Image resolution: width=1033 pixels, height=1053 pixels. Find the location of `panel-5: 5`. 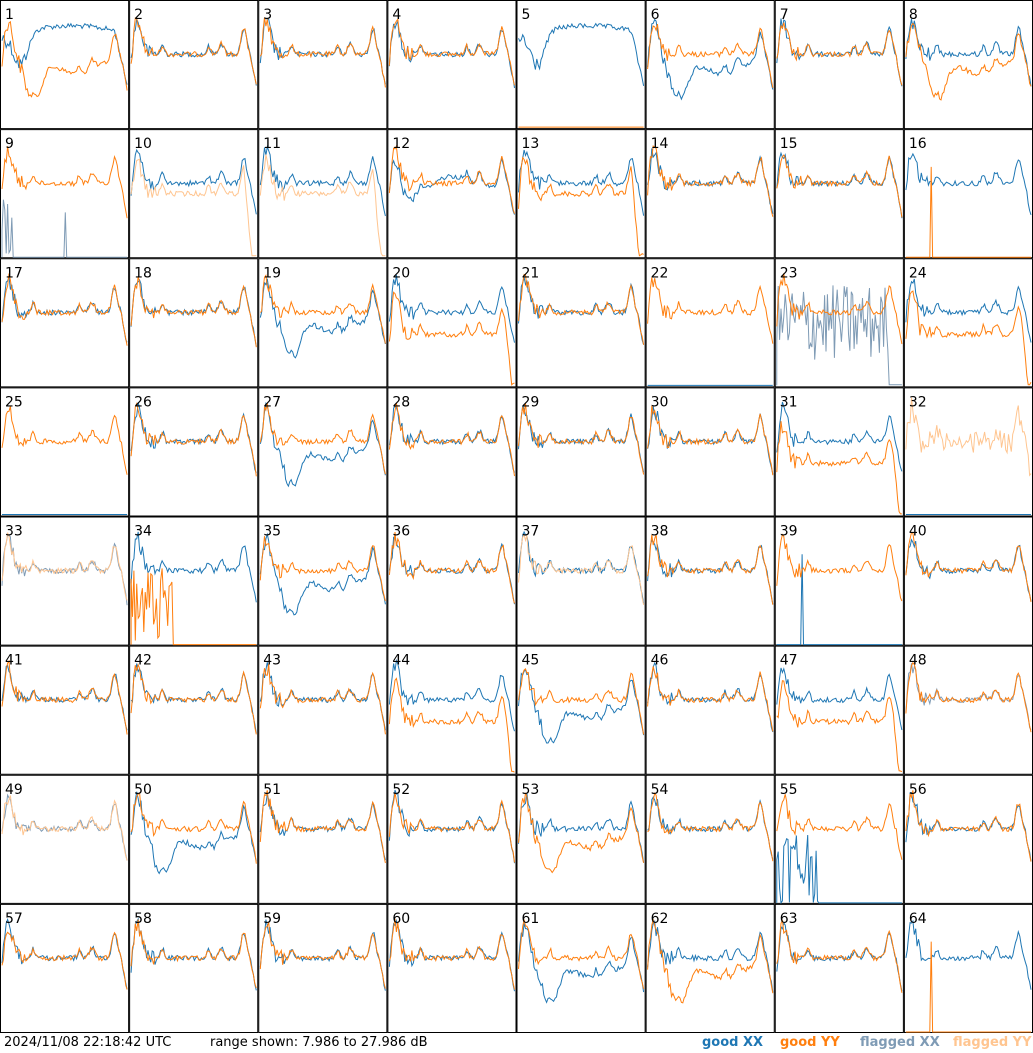

panel-5: 5 is located at coordinates (581, 65).